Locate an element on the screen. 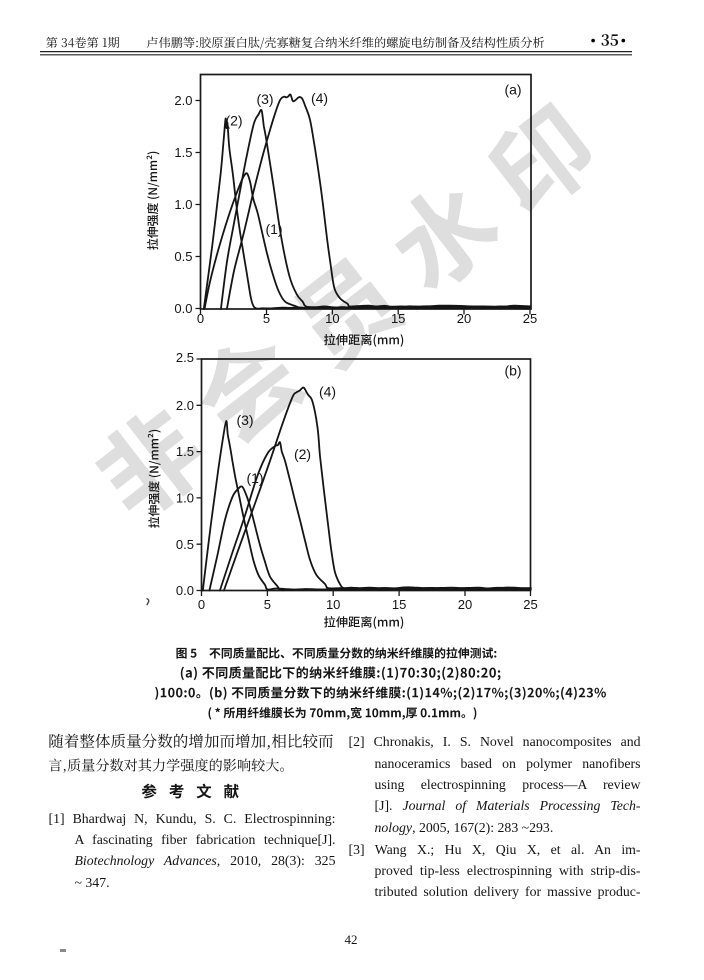  svg-text: 2.5 is located at coordinates (185, 357).